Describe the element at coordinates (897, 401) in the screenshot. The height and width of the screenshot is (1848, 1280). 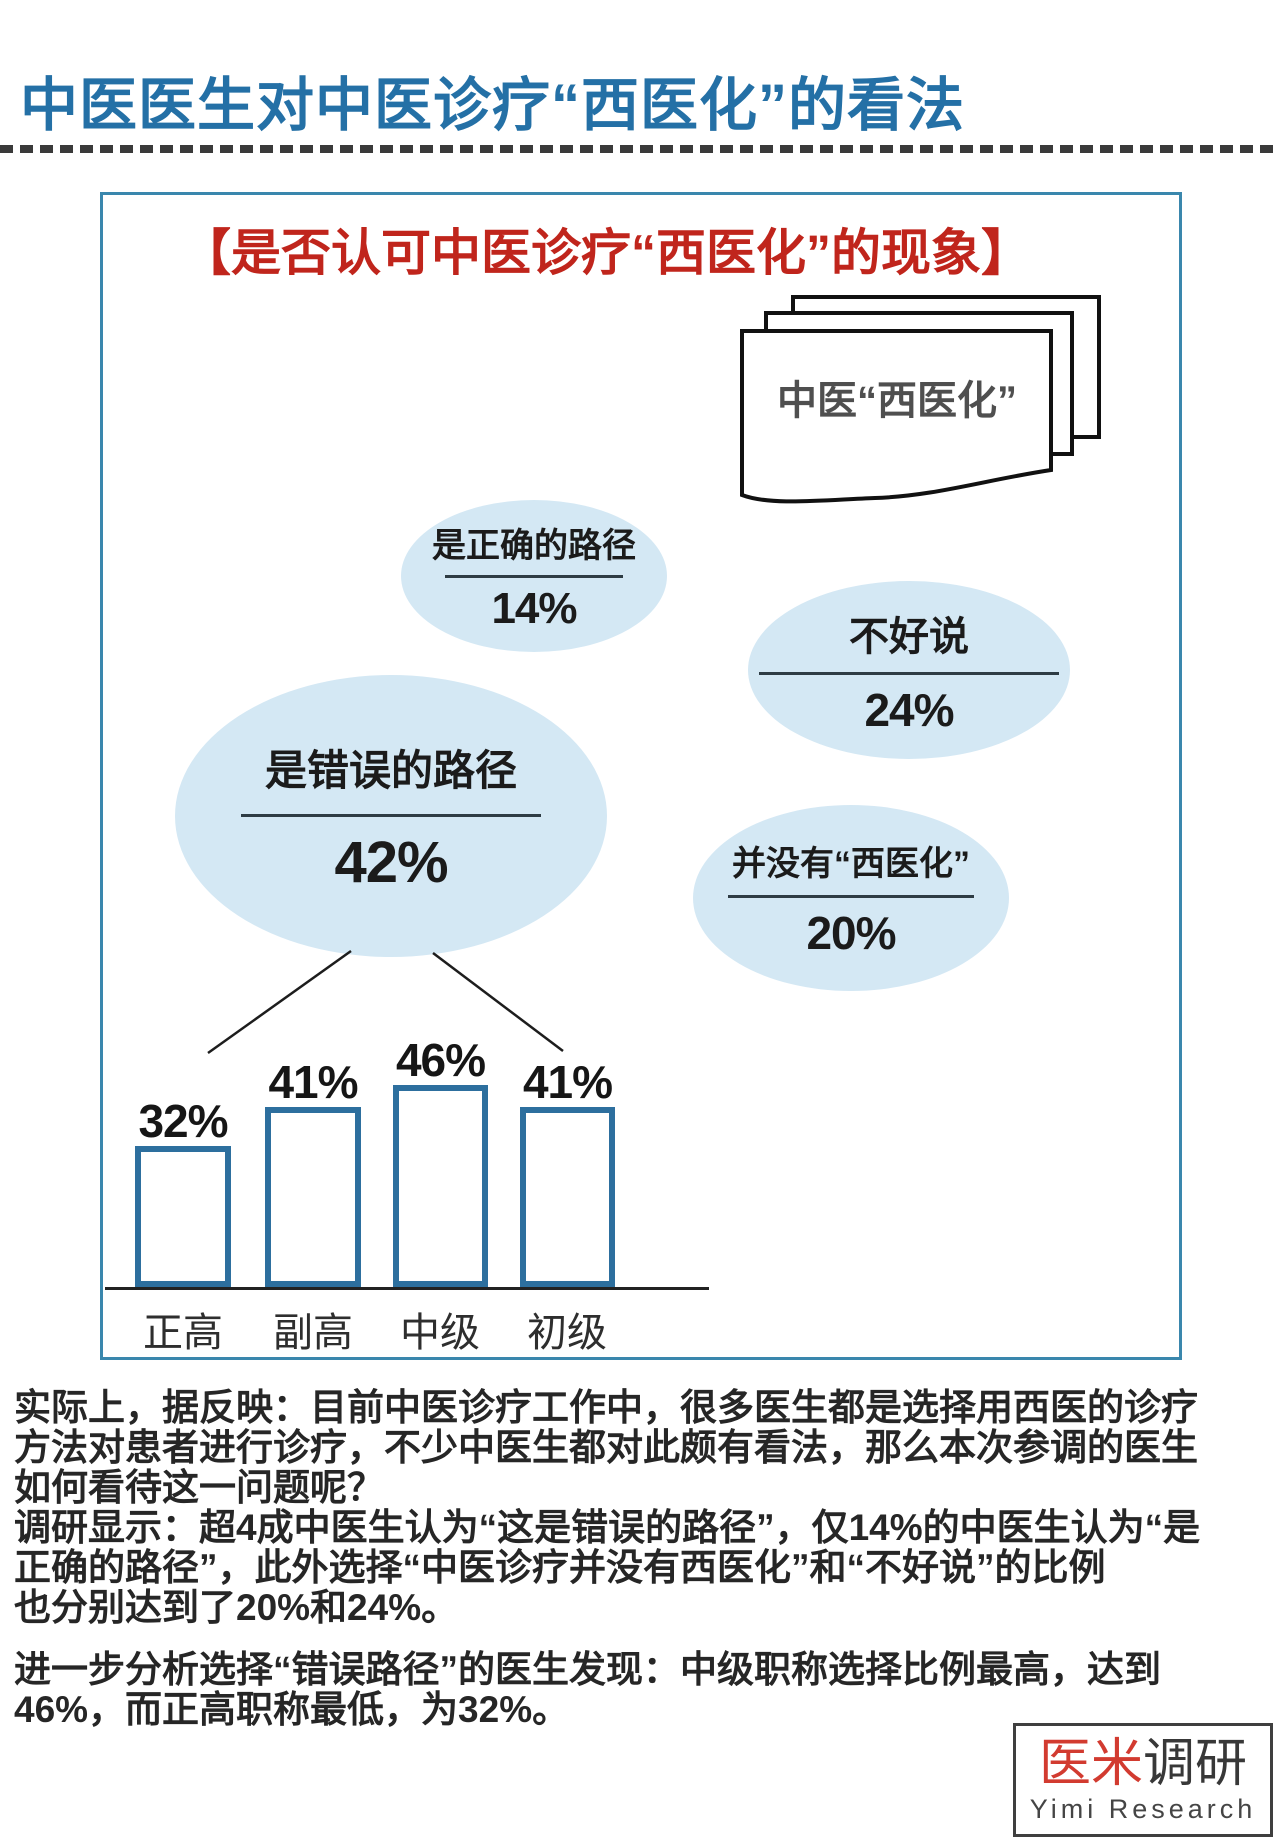
I see `paper-label: 中医“西医化”` at that location.